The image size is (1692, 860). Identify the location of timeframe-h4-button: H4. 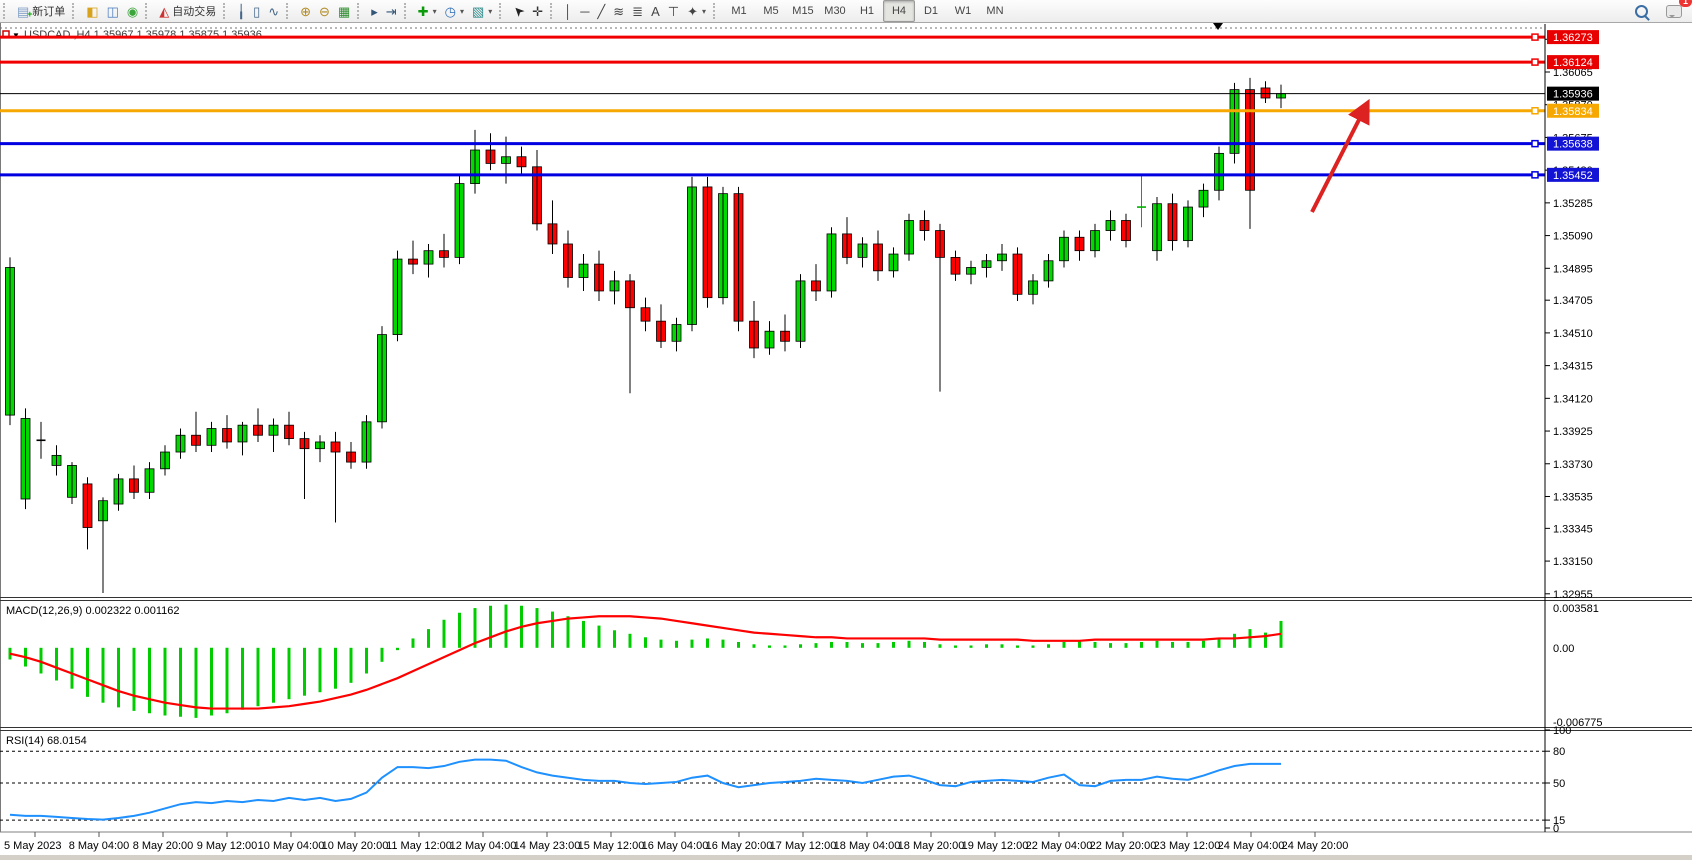
(898, 11).